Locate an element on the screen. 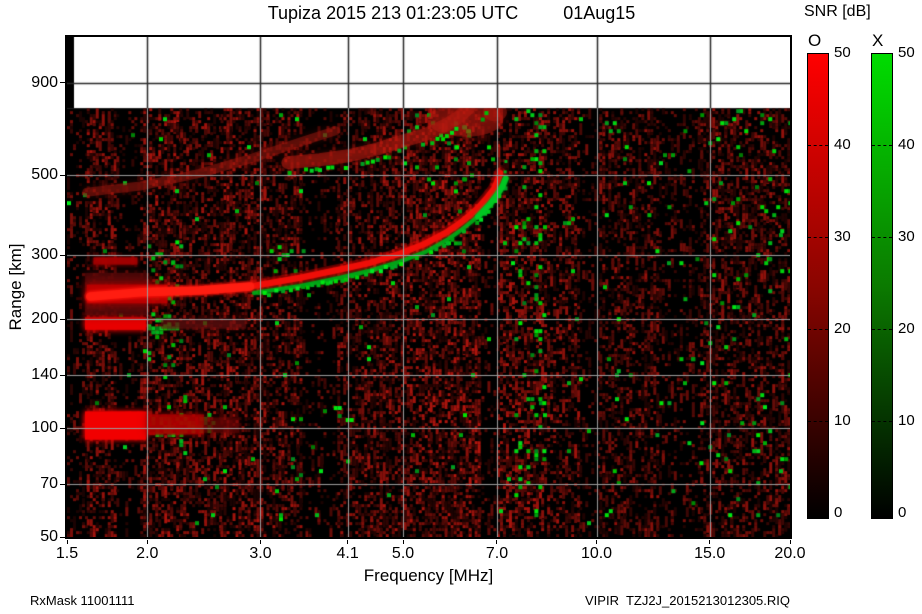 This screenshot has width=922, height=614. x-tick-label: 1.5 is located at coordinates (67, 553).